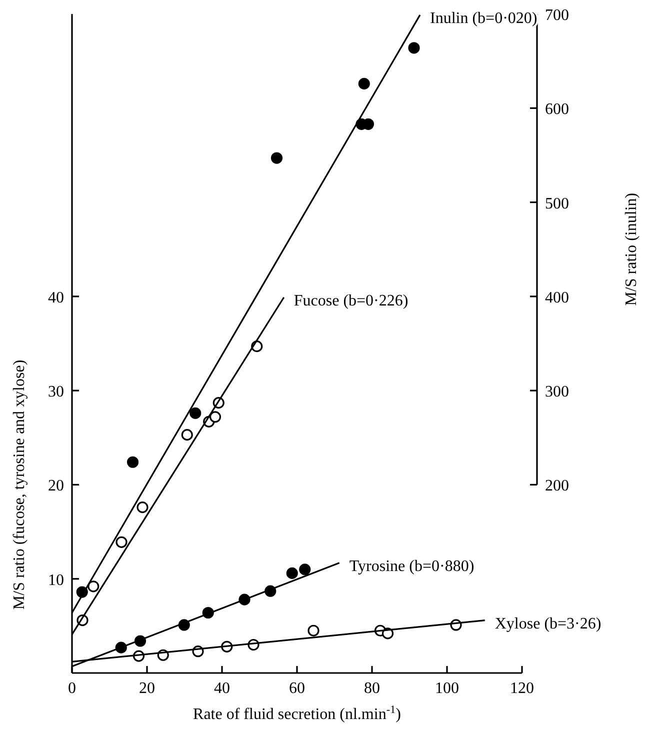 Image resolution: width=657 pixels, height=736 pixels. What do you see at coordinates (557, 297) in the screenshot?
I see `y2-tick-label: 400` at bounding box center [557, 297].